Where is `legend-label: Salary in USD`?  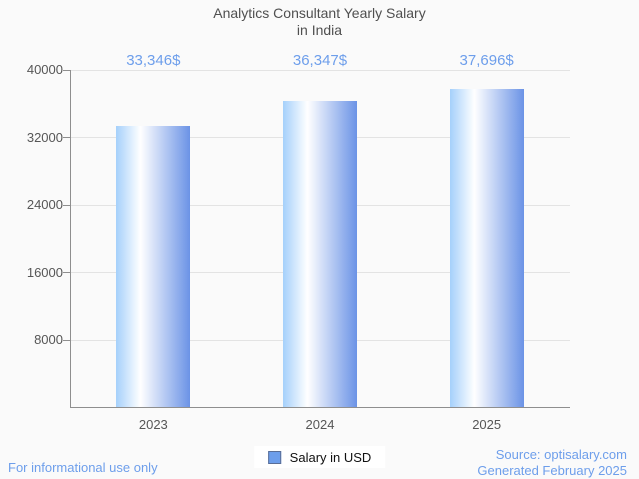
legend-label: Salary in USD is located at coordinates (330, 457).